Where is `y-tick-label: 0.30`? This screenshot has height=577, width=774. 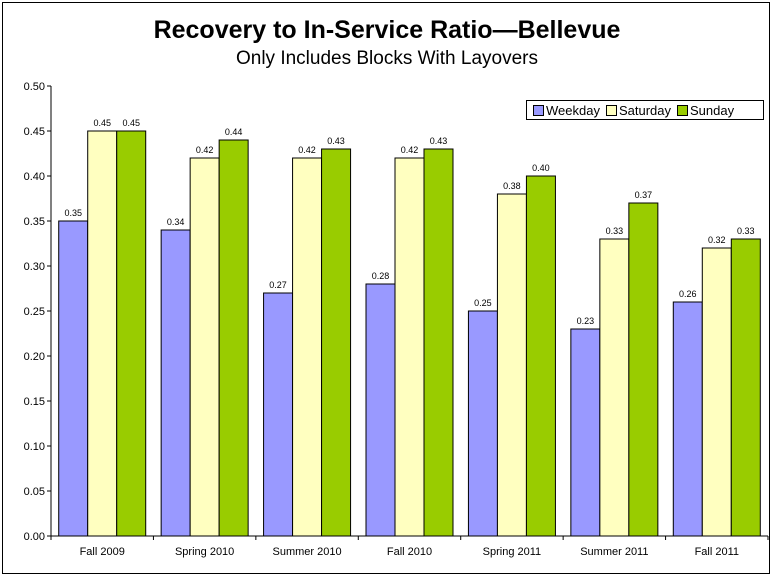 y-tick-label: 0.30 is located at coordinates (34, 267).